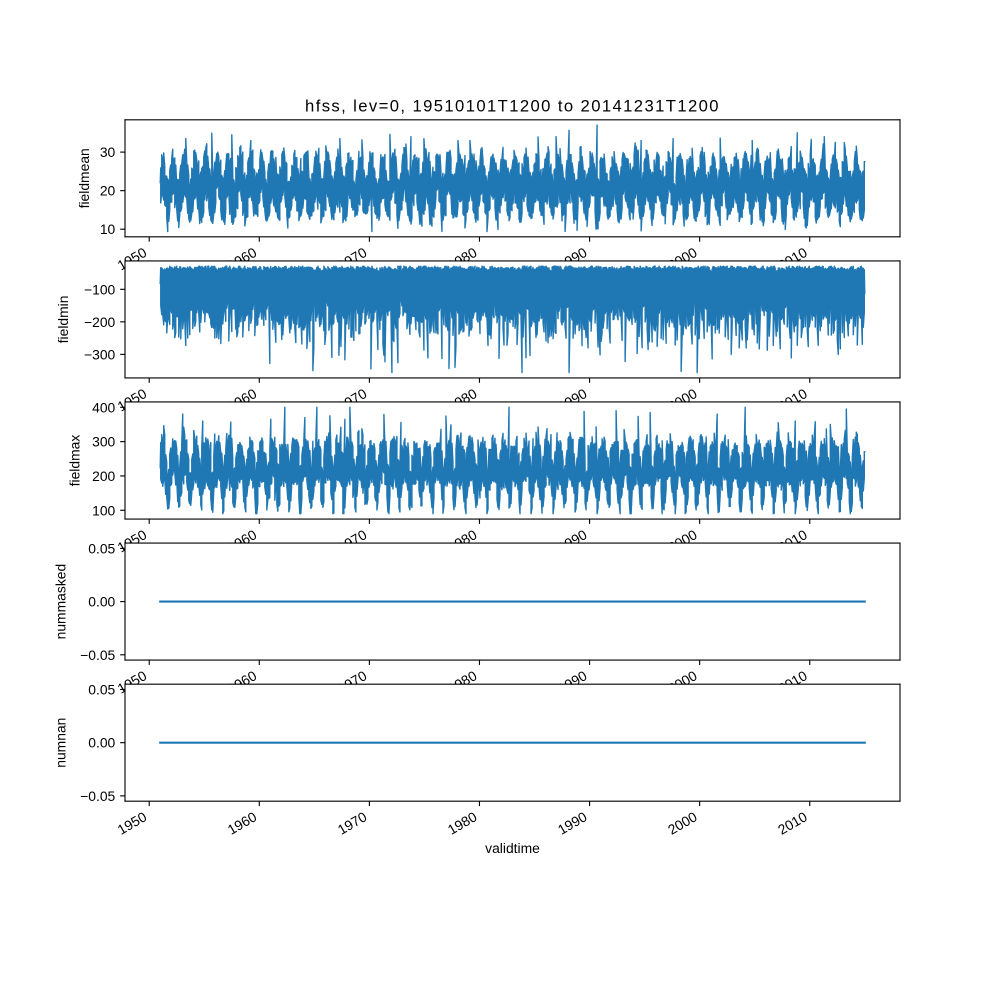 The height and width of the screenshot is (1000, 1000). Describe the element at coordinates (84, 178) in the screenshot. I see `svg-text: fieldmean` at that location.